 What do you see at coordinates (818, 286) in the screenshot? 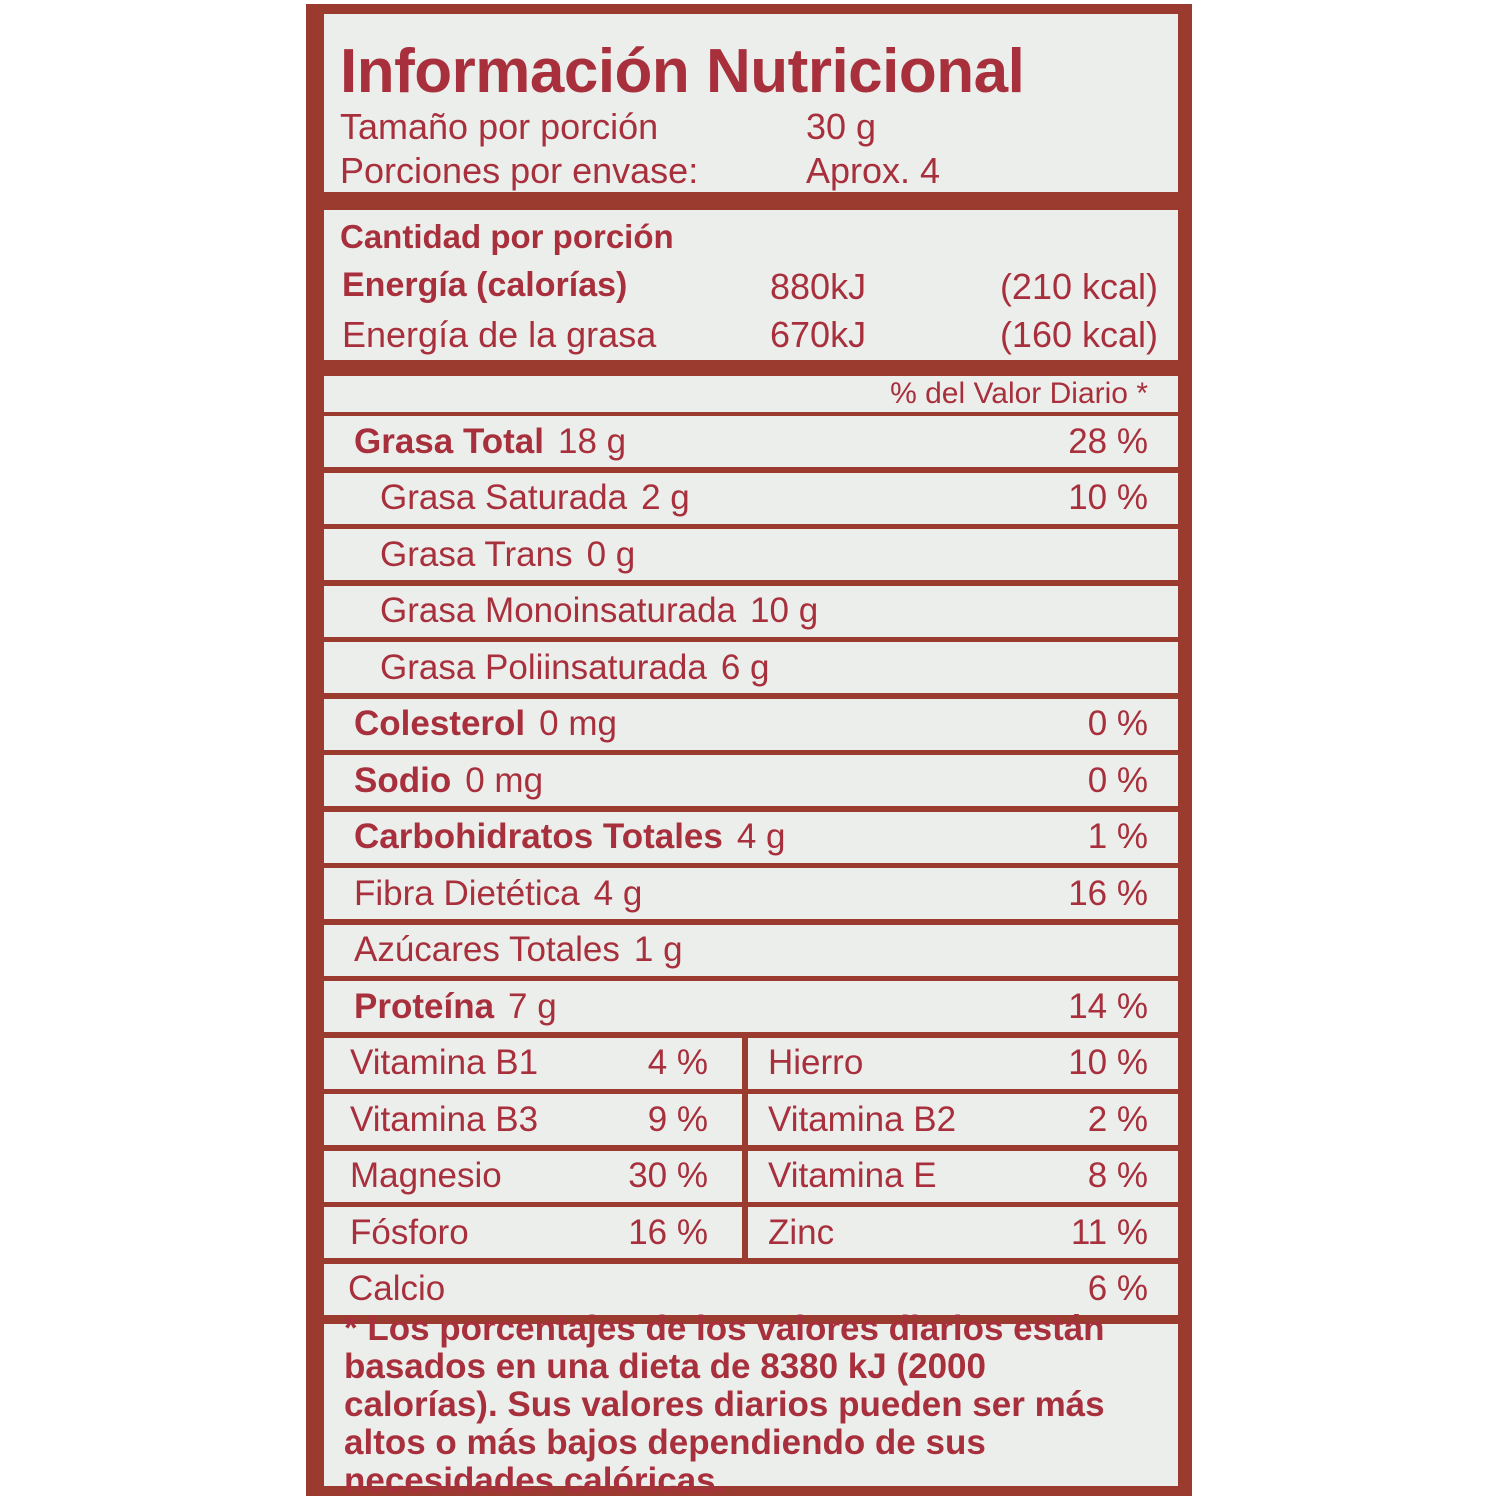
I see `energy-kj: 880kJ` at bounding box center [818, 286].